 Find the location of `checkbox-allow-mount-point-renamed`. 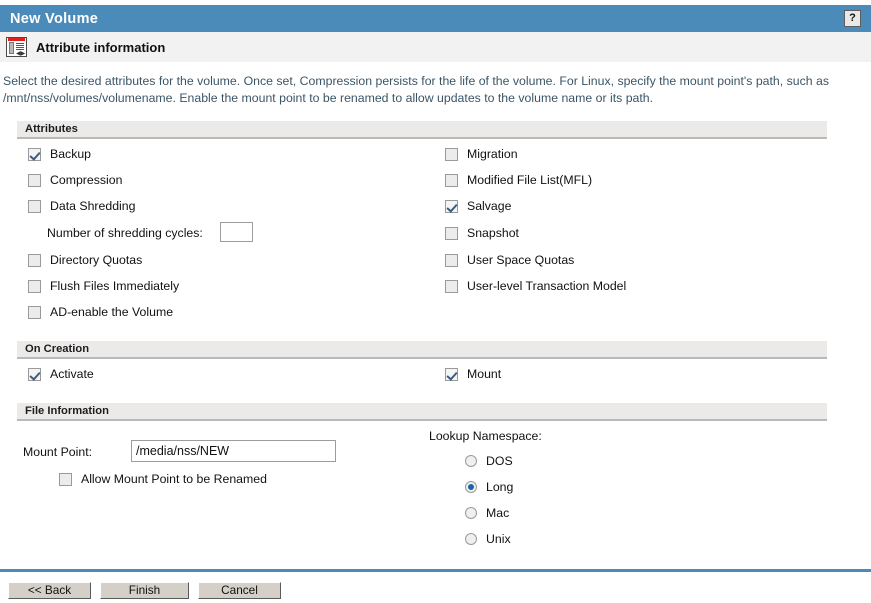

checkbox-allow-mount-point-renamed is located at coordinates (65, 479).